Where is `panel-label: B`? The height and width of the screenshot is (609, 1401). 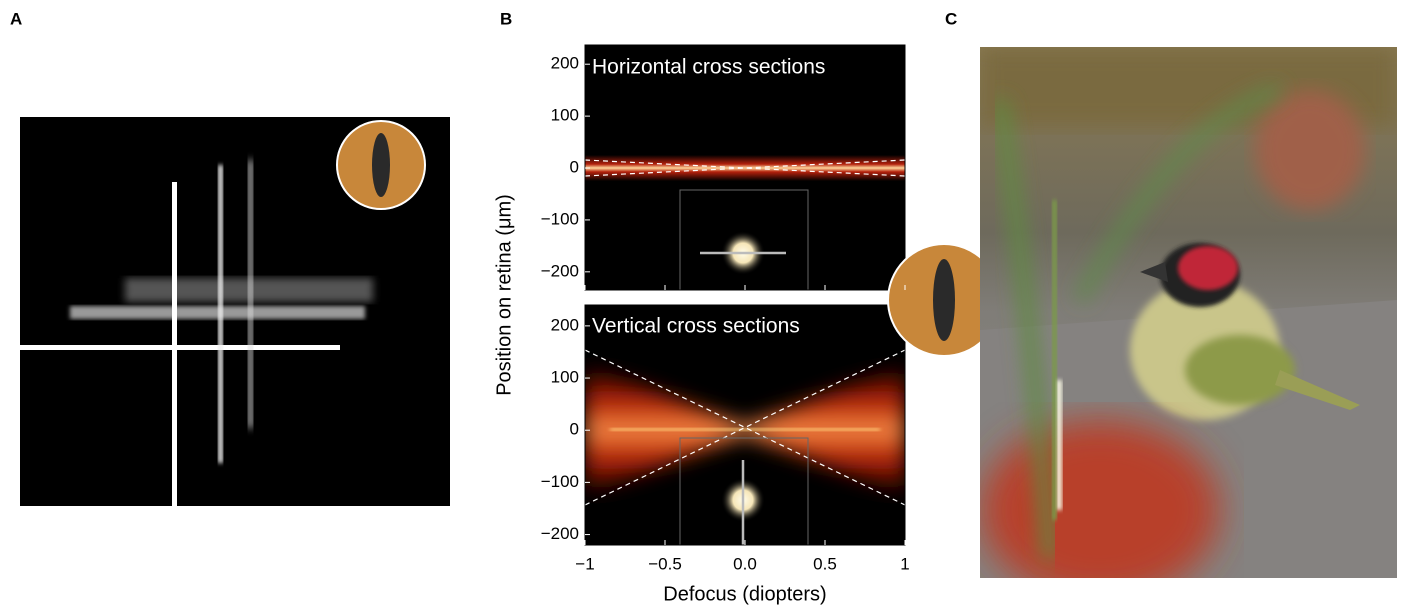 panel-label: B is located at coordinates (506, 18).